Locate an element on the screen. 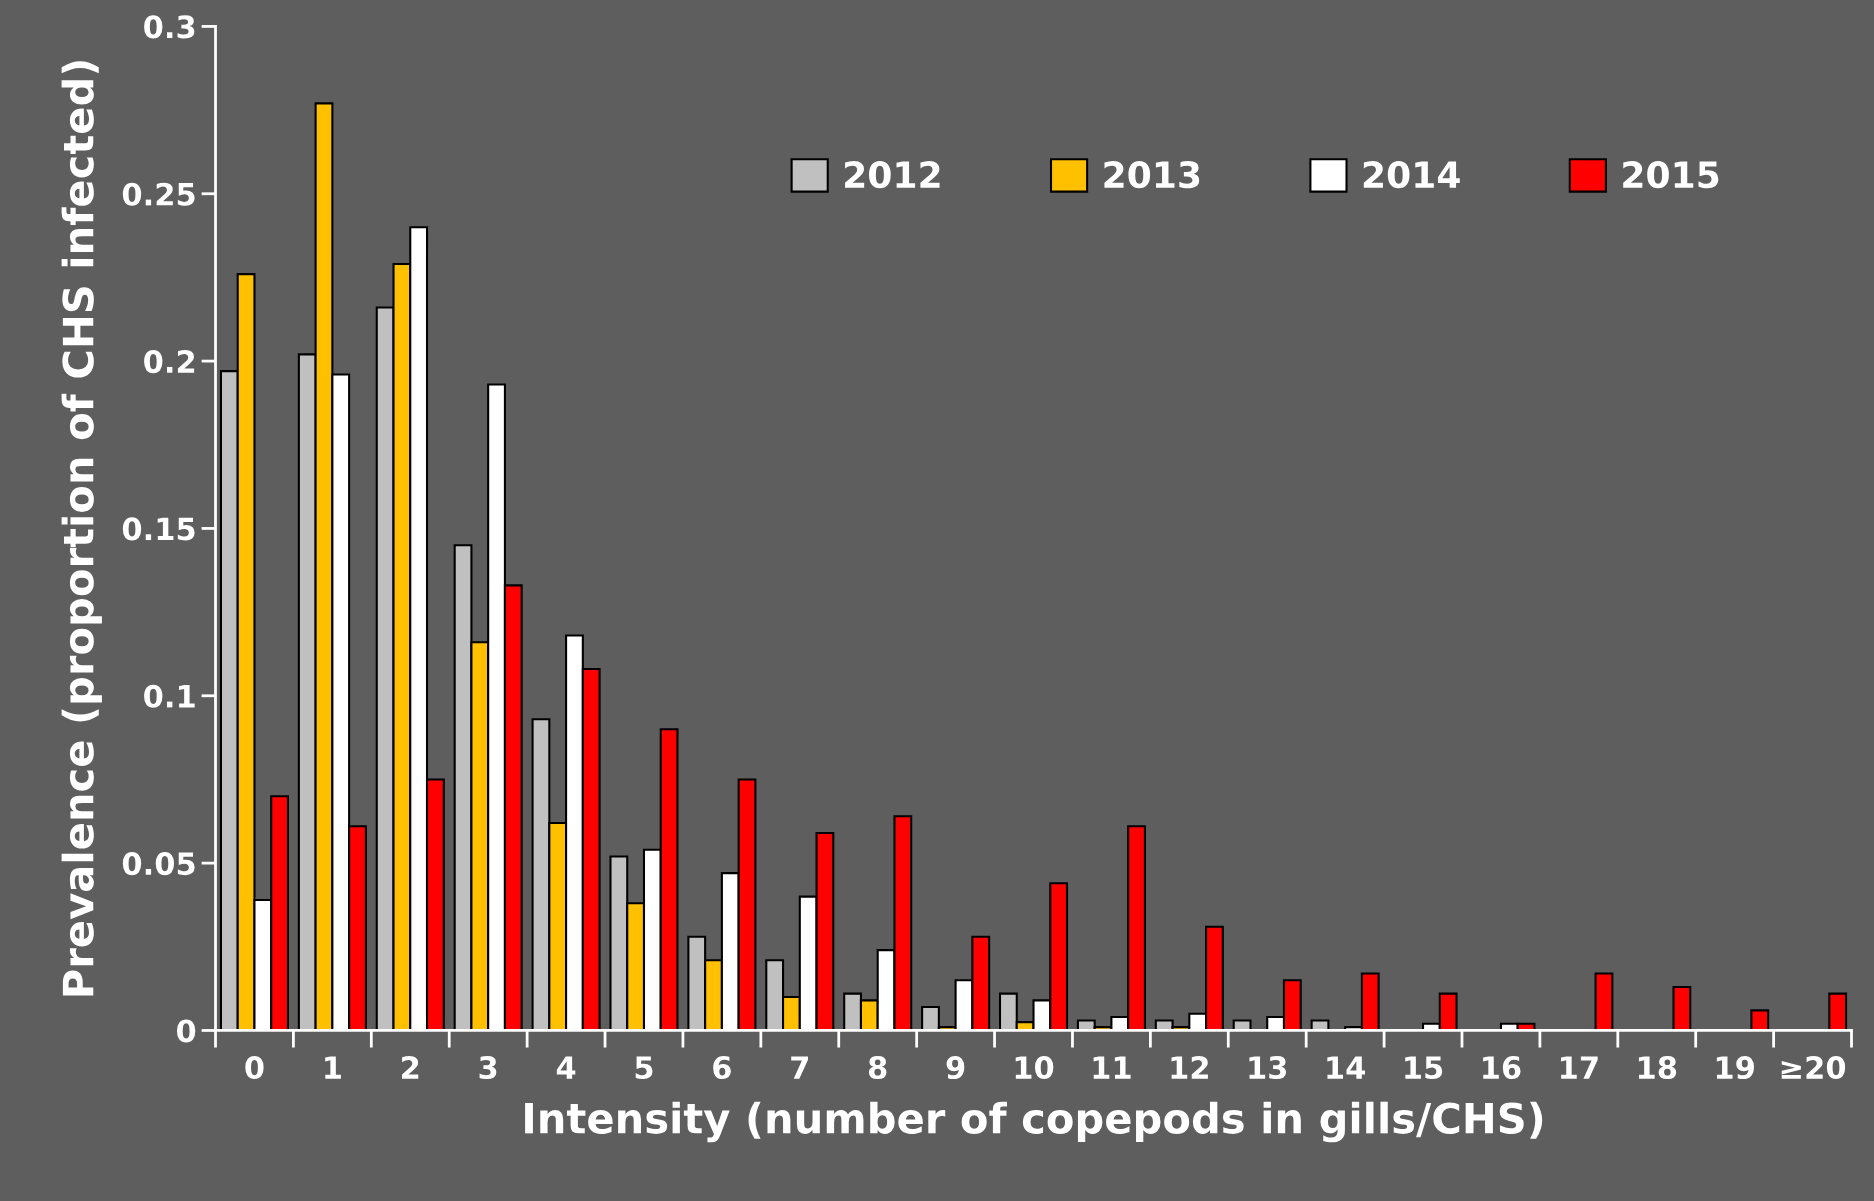 The height and width of the screenshot is (1201, 1874). y-tick-label: 0.3 is located at coordinates (169, 27).